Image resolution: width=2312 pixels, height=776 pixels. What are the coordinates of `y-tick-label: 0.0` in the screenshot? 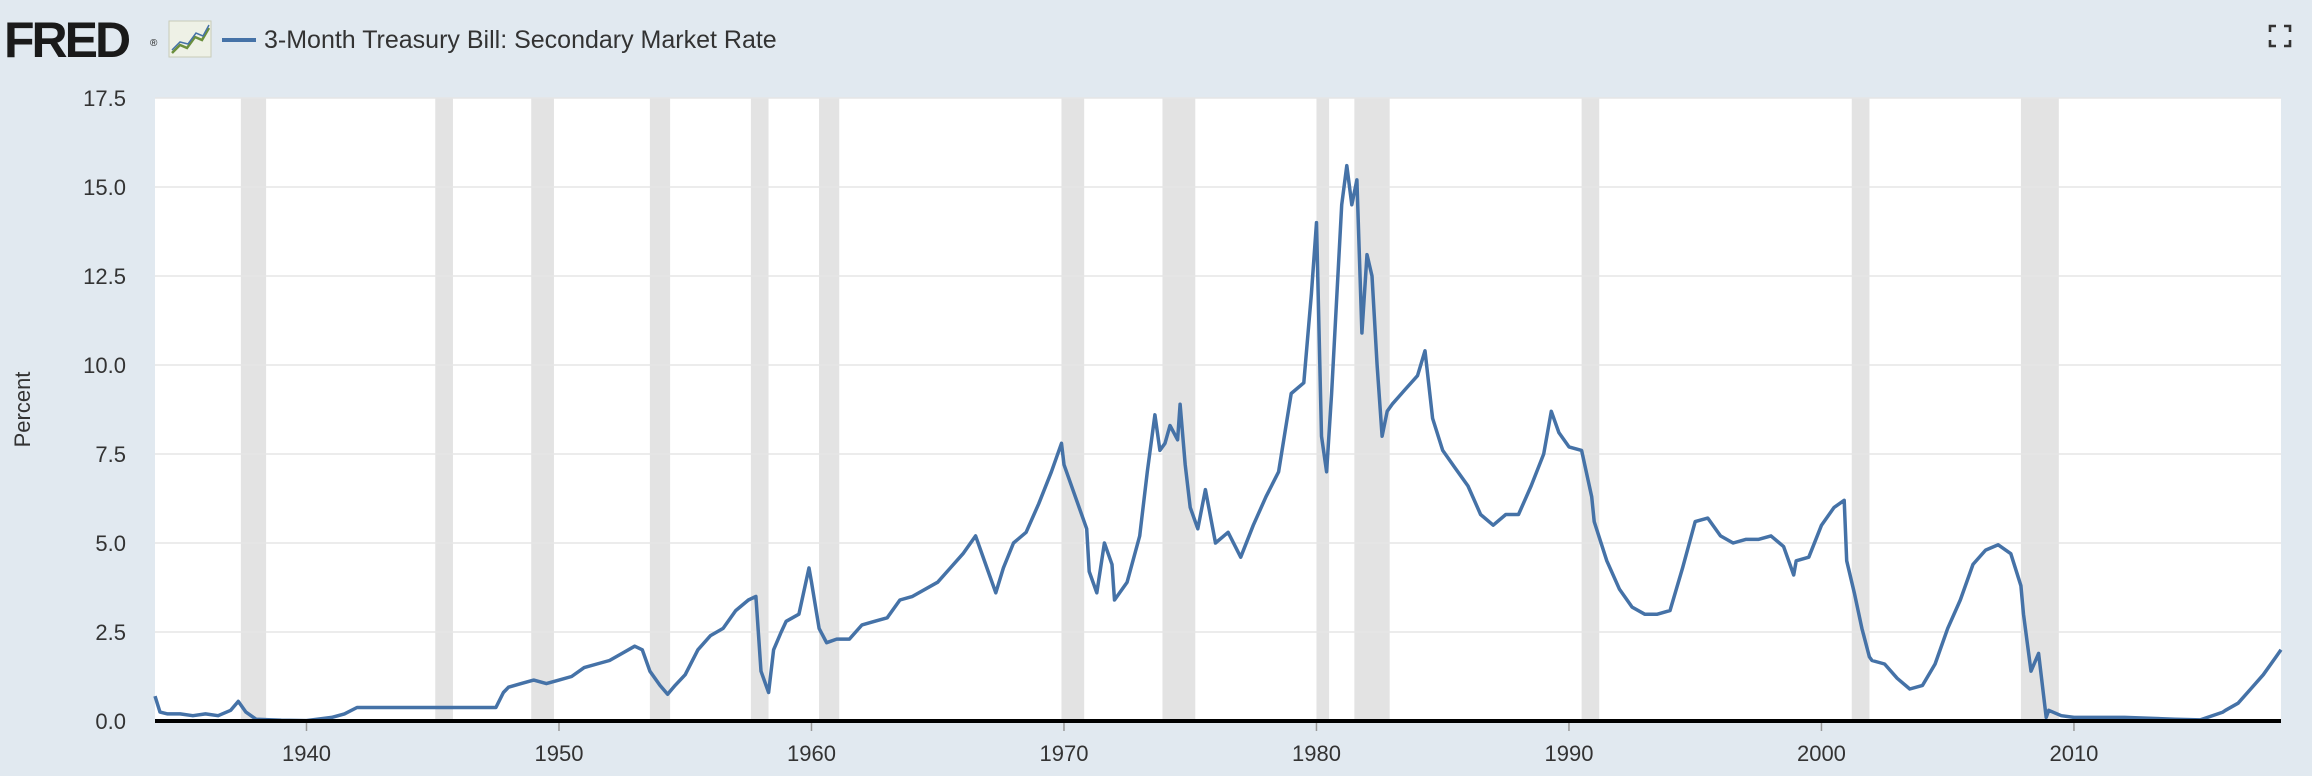 It's located at (110, 721).